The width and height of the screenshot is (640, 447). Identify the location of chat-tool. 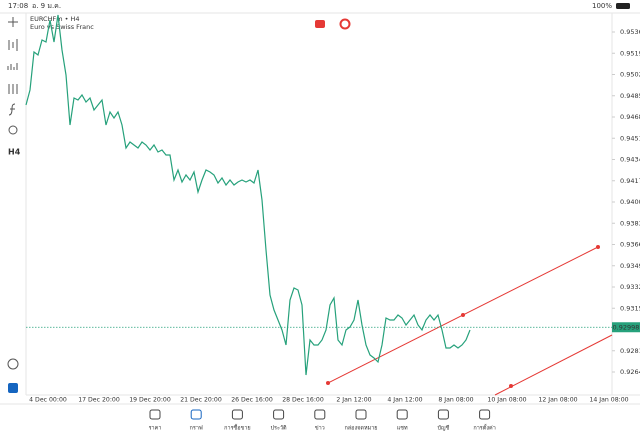
(13, 364).